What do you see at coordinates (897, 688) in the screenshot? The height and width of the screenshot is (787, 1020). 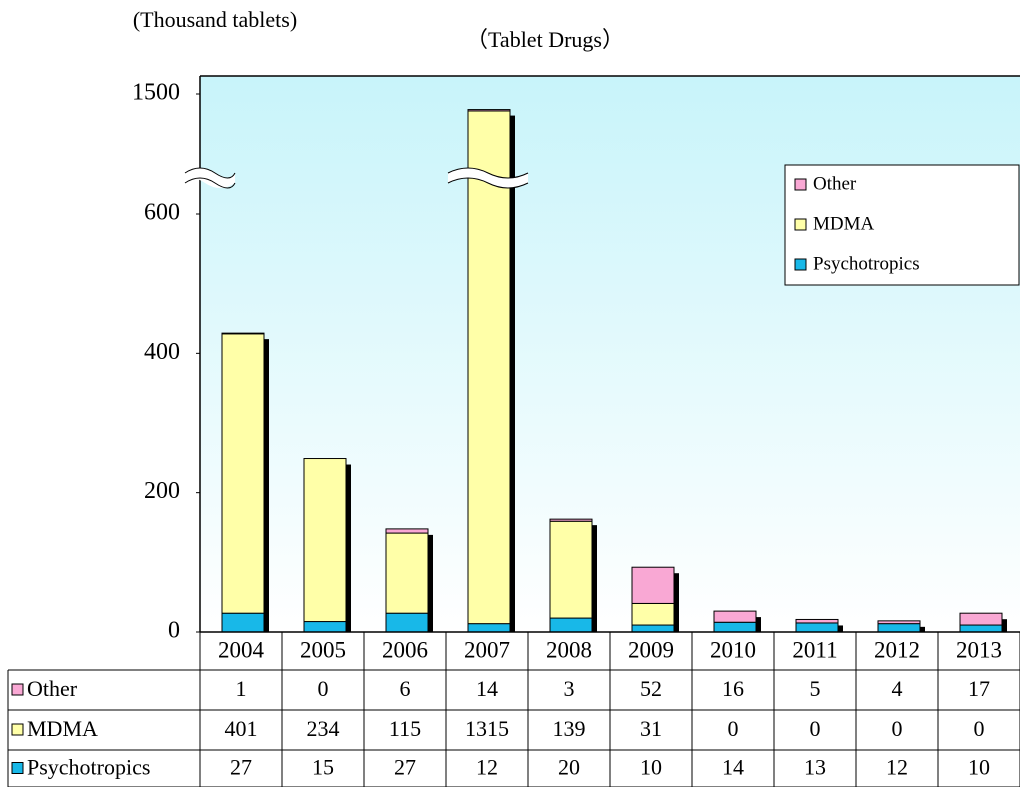 I see `table-value: 4` at bounding box center [897, 688].